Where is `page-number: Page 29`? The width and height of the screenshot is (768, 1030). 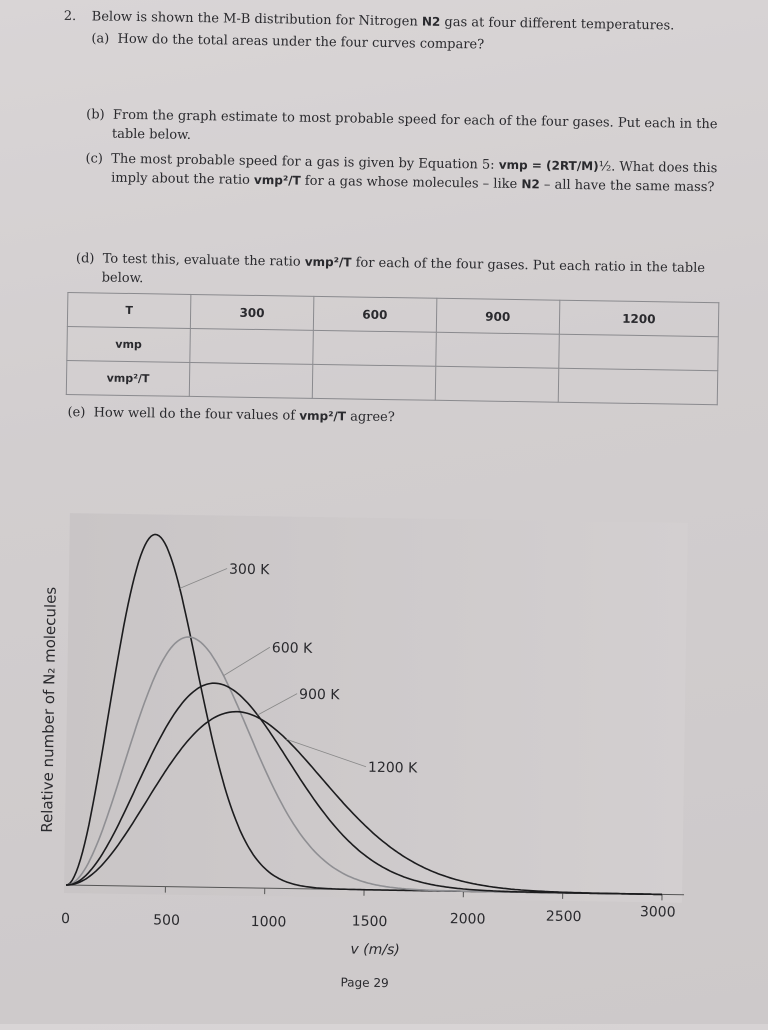
page-number: Page 29 is located at coordinates (364, 982).